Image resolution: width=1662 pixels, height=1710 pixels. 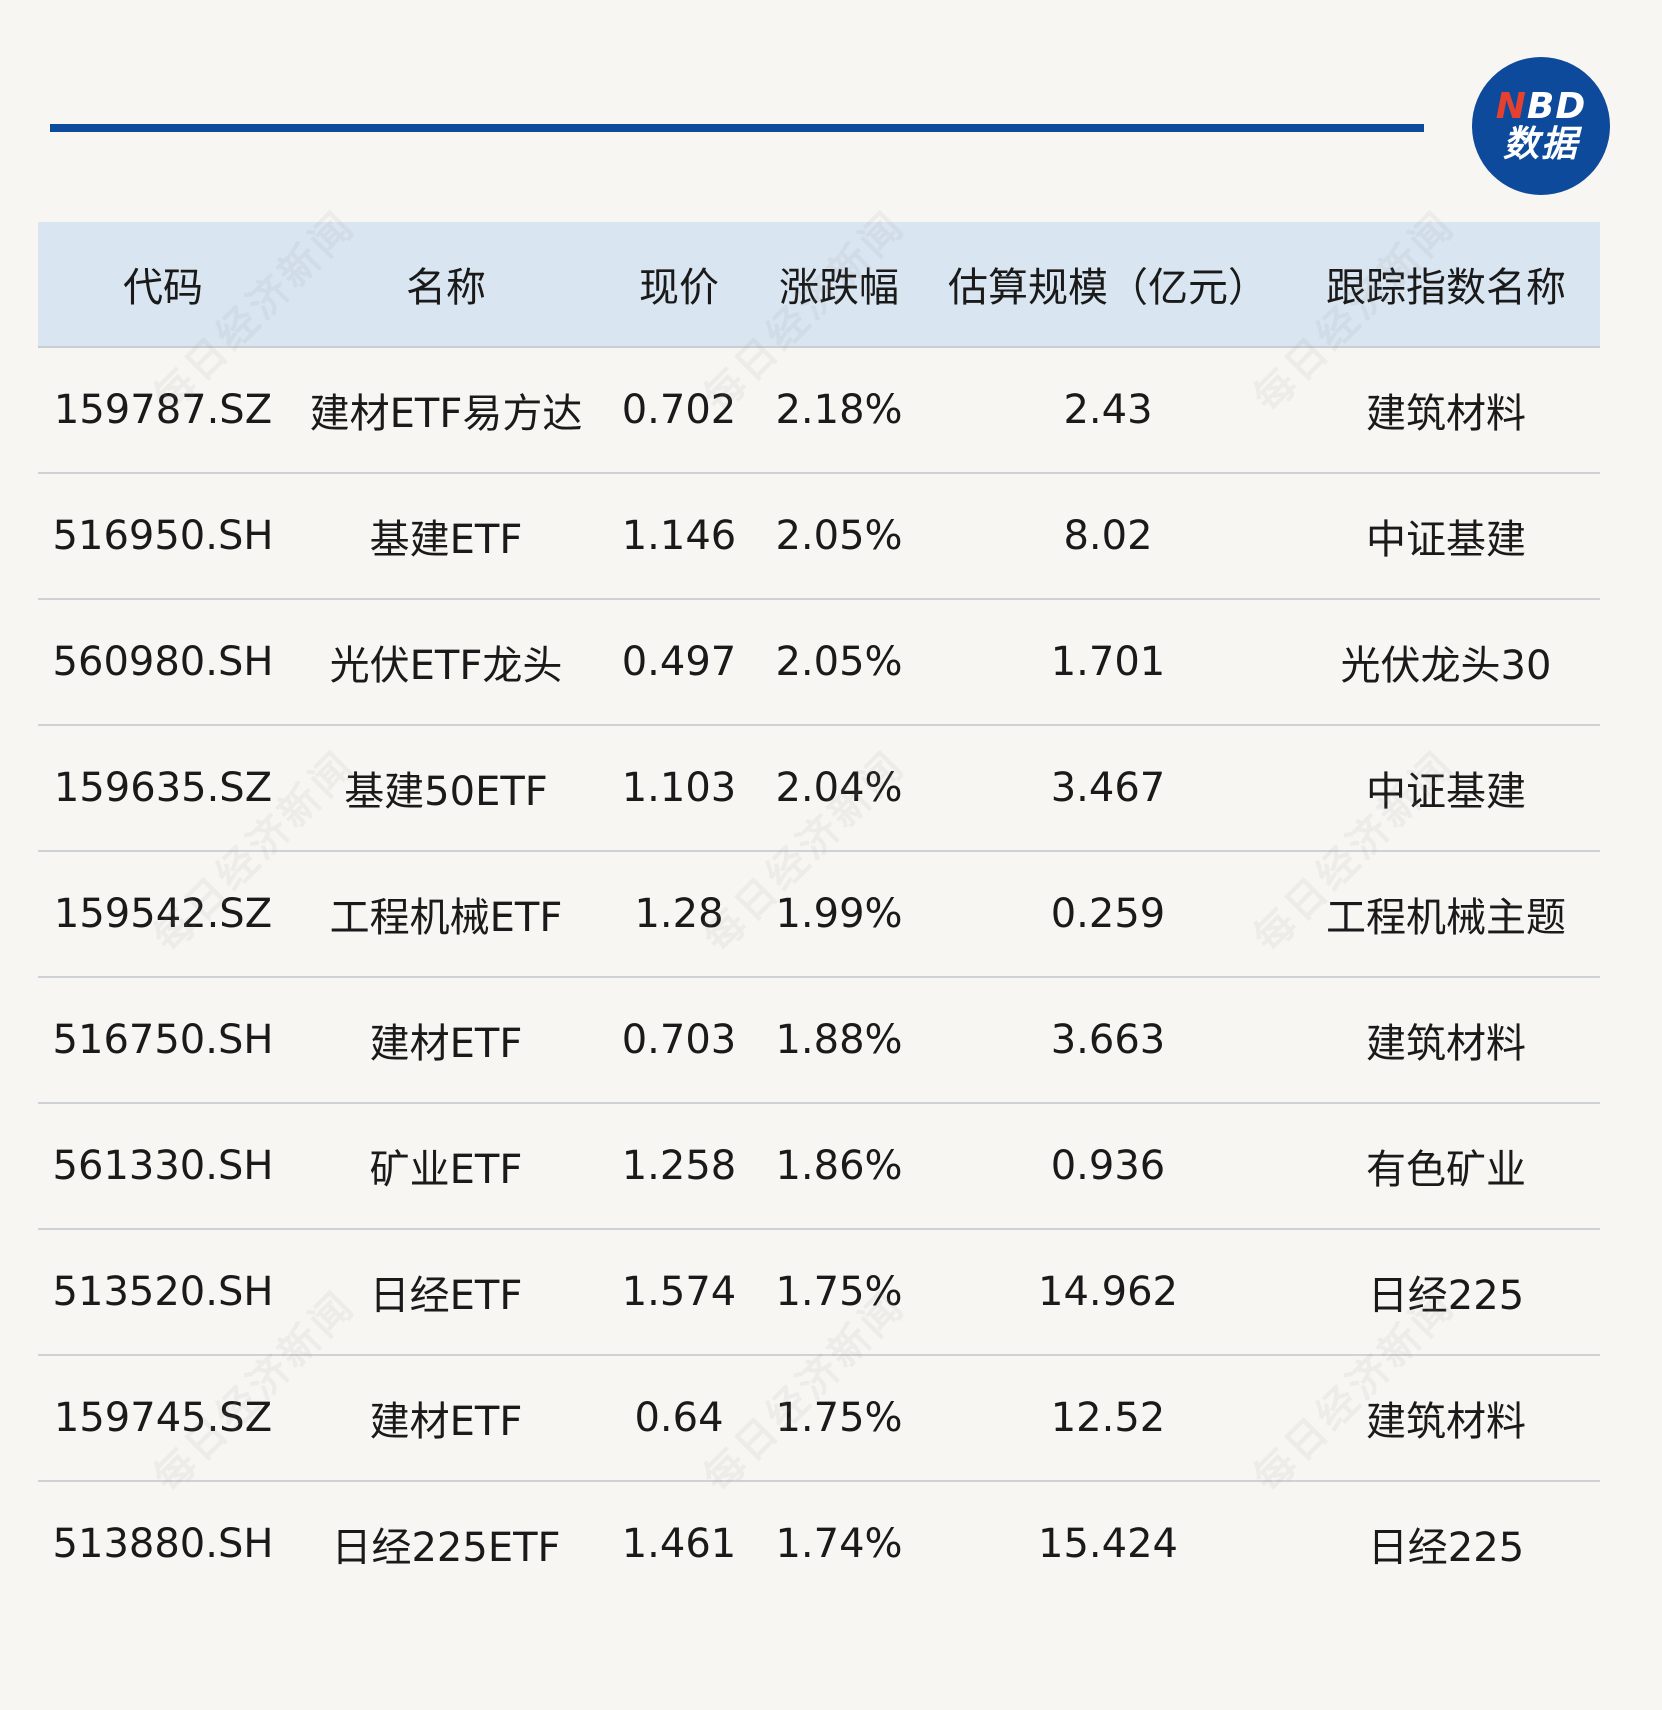 I want to click on table-row: 513520.SH 日经ETF 1.574 1.75% 14.962 日经225, so click(x=819, y=1293).